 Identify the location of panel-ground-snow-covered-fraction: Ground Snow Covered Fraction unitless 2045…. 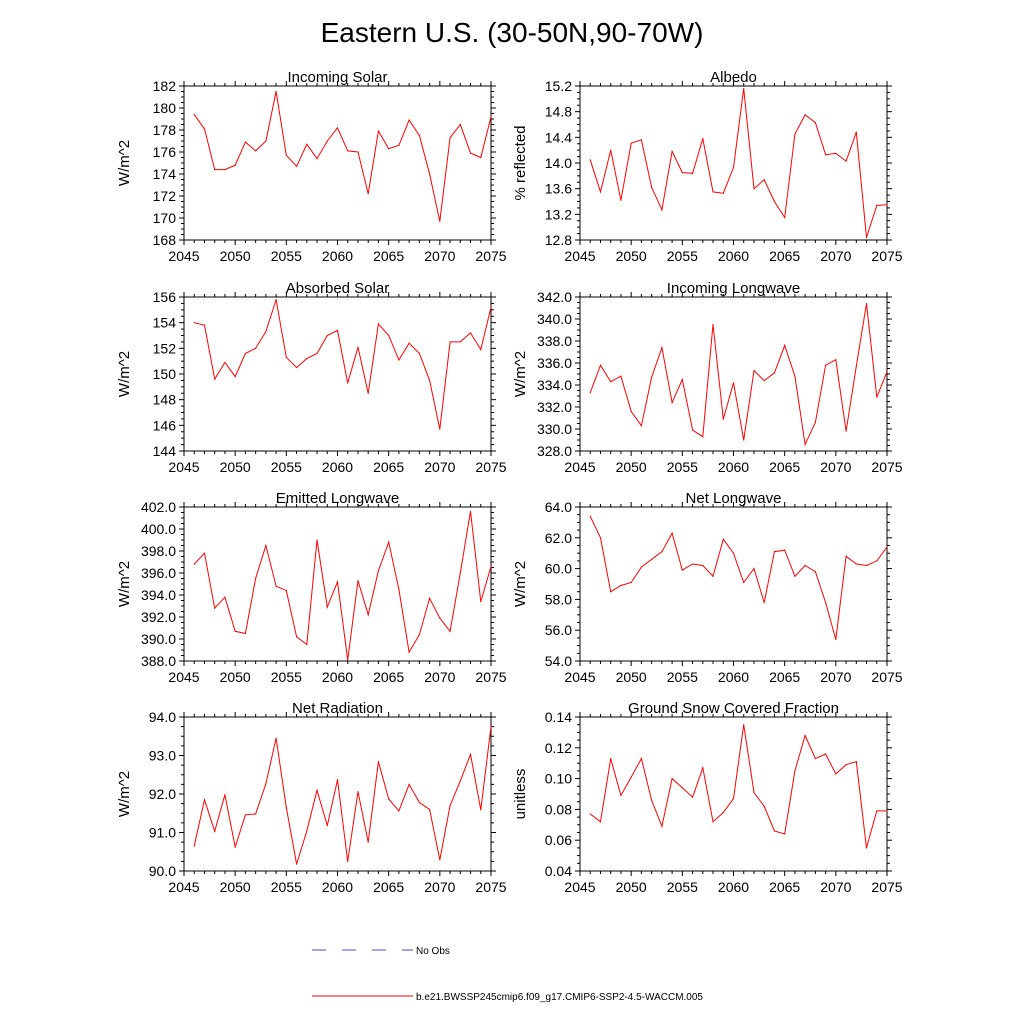
(707, 797).